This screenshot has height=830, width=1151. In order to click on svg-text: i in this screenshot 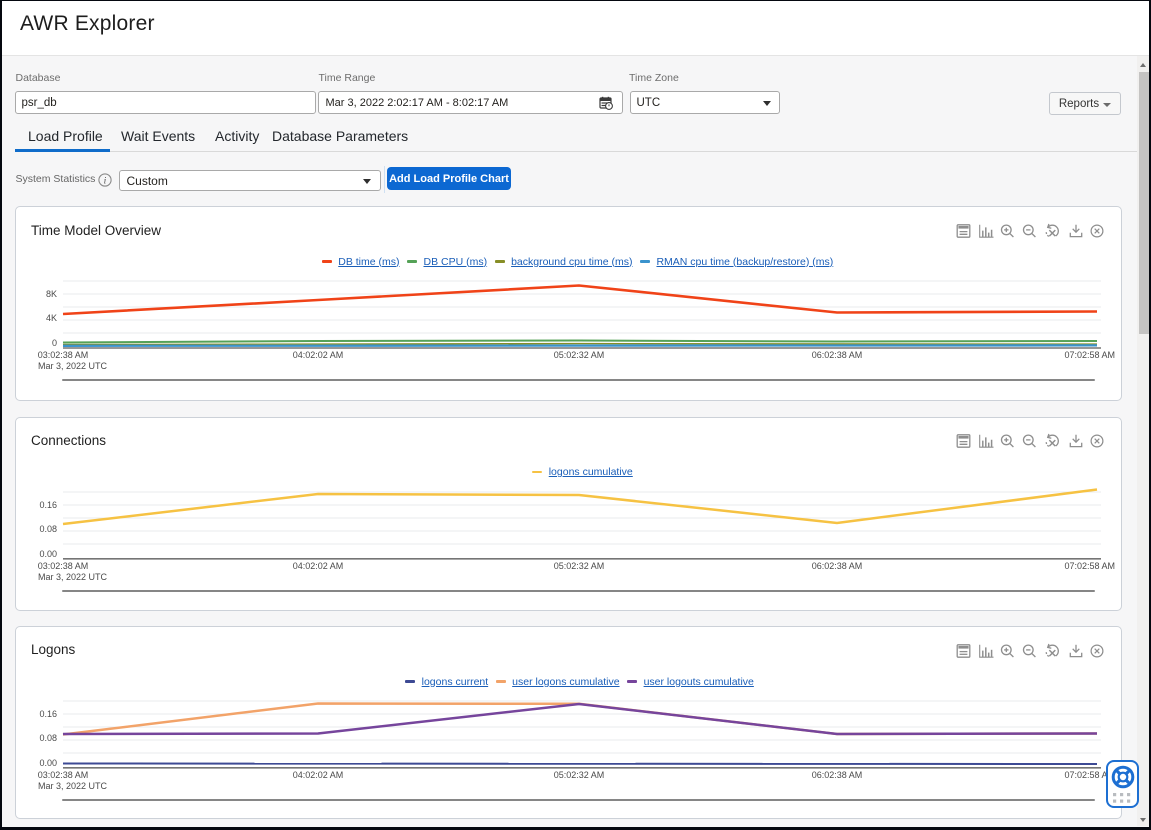, I will do `click(104, 181)`.